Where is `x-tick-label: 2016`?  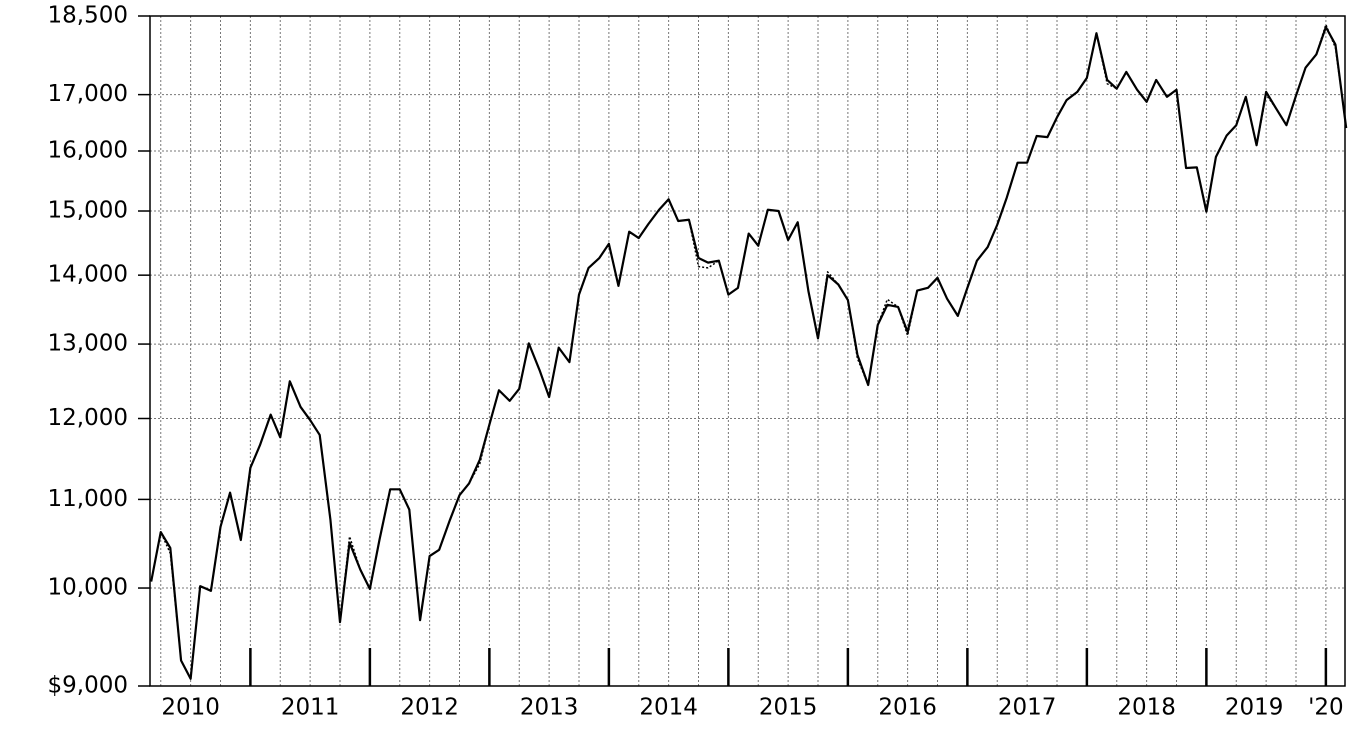
x-tick-label: 2016 is located at coordinates (907, 708).